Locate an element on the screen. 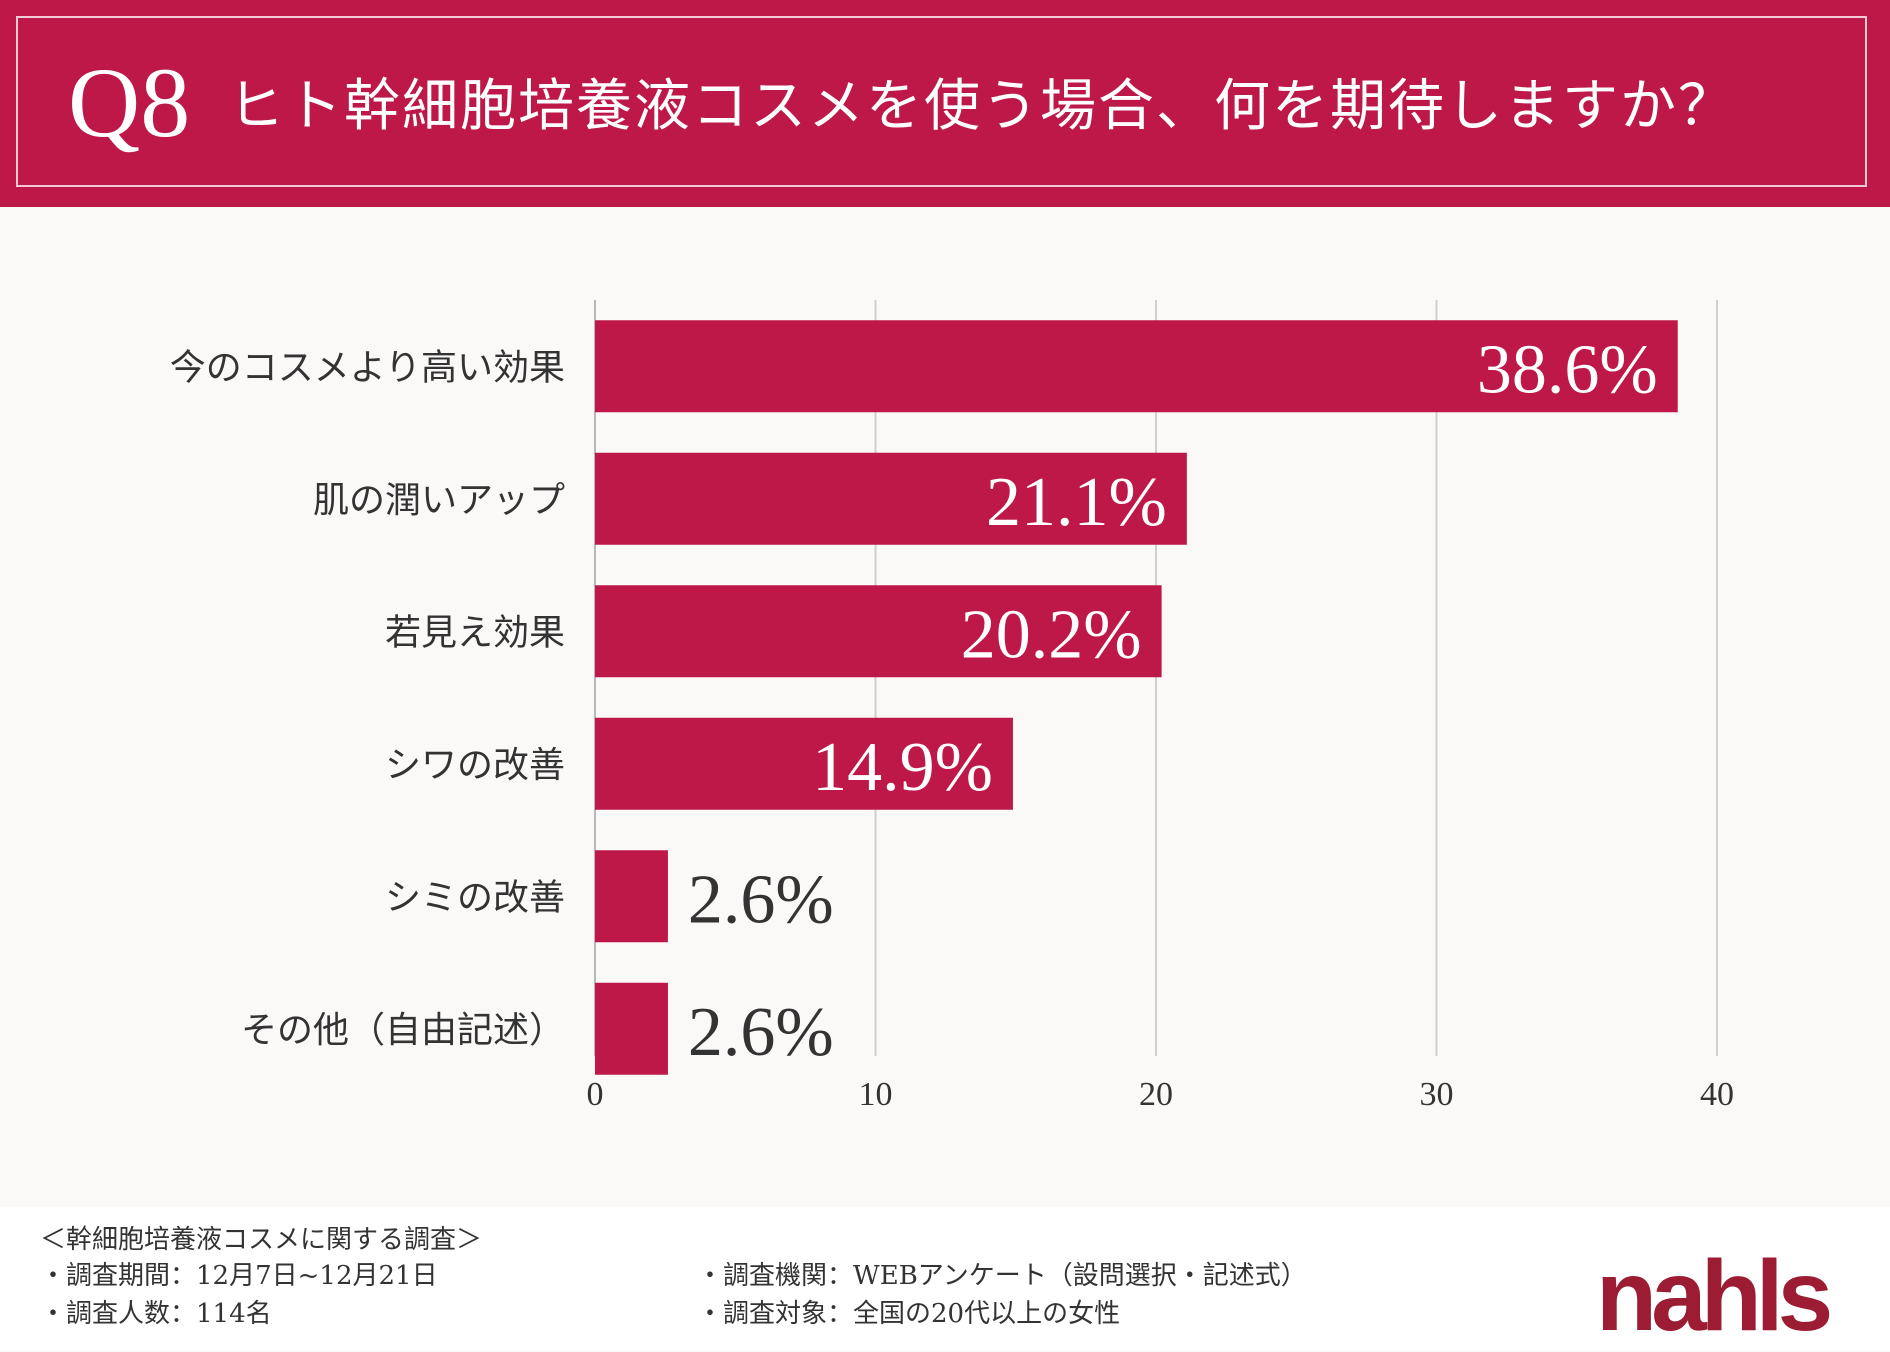 This screenshot has width=1890, height=1352. survey-footer is located at coordinates (945, 1278).